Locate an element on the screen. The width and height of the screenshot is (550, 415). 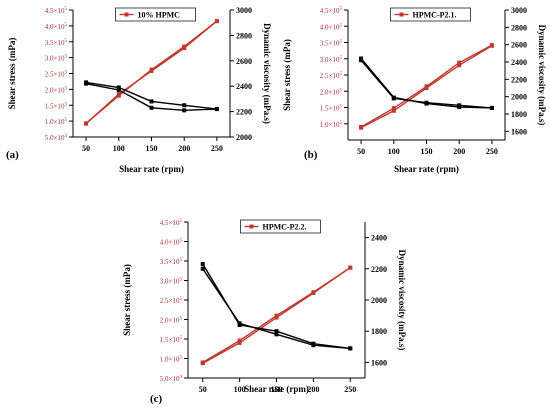
y-right-tick-label: 2000 is located at coordinates (244, 137).